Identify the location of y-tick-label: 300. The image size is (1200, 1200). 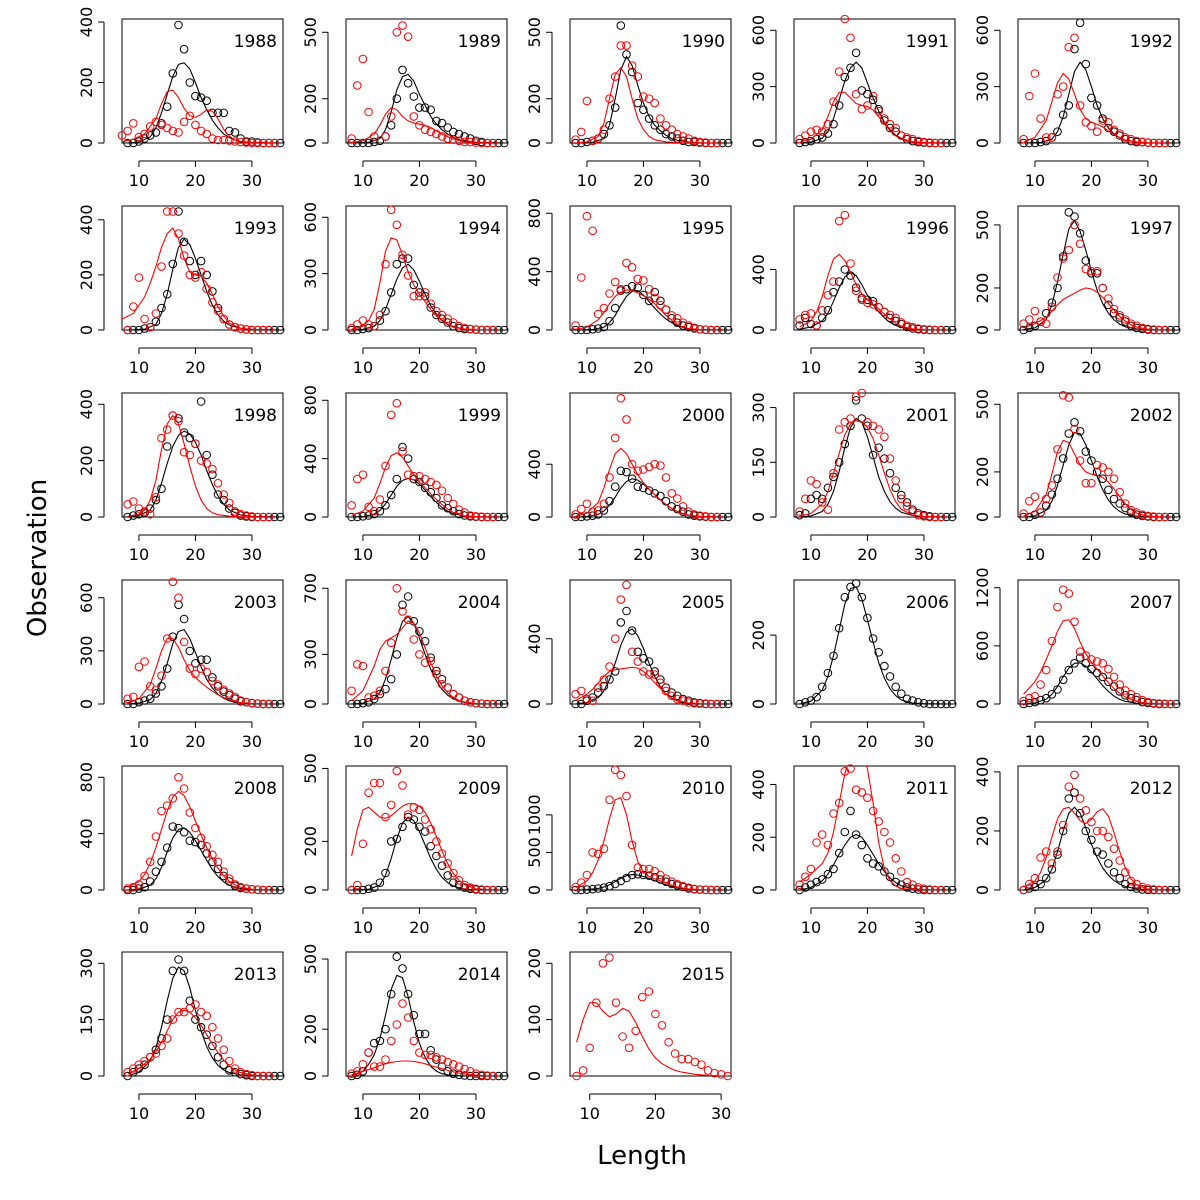
(758, 407).